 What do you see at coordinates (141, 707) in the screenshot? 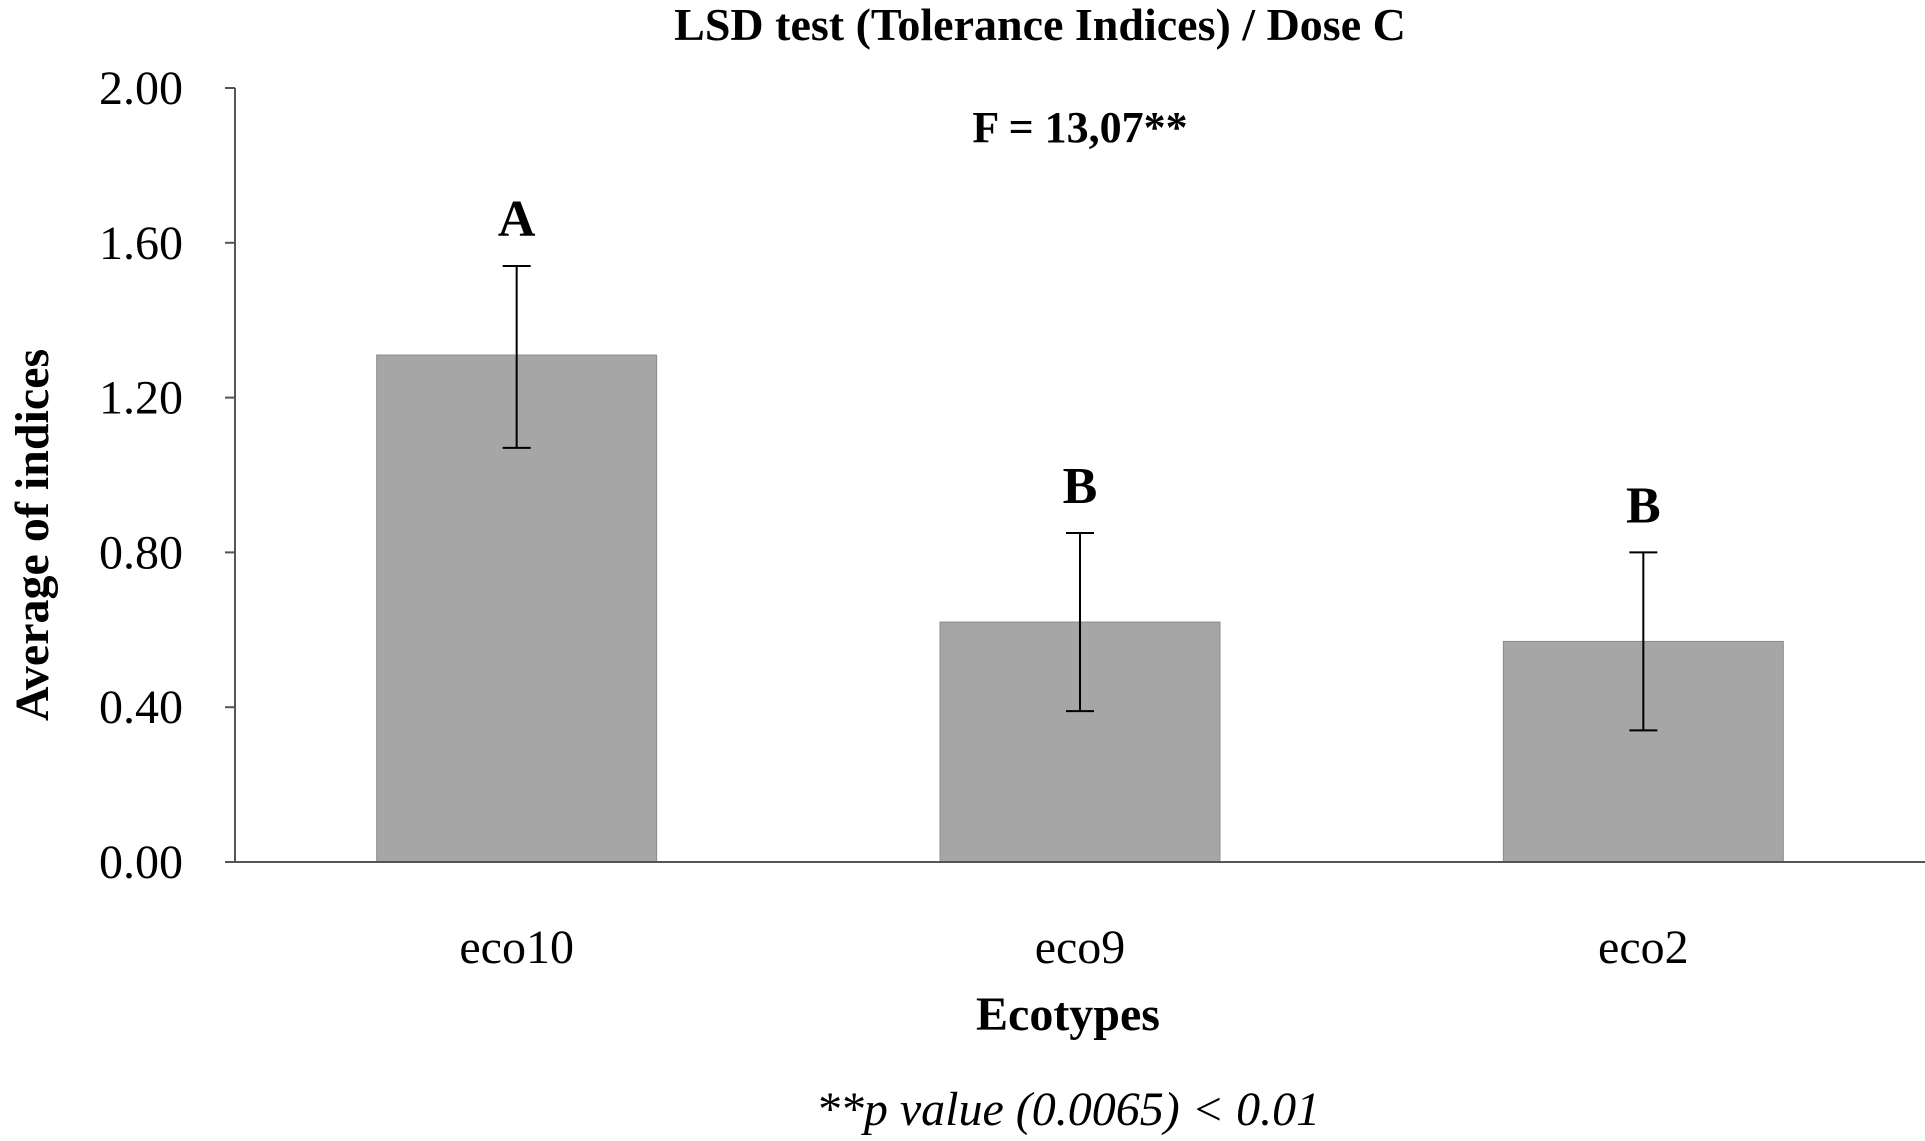
I see `y-tick-label: 0.40` at bounding box center [141, 707].